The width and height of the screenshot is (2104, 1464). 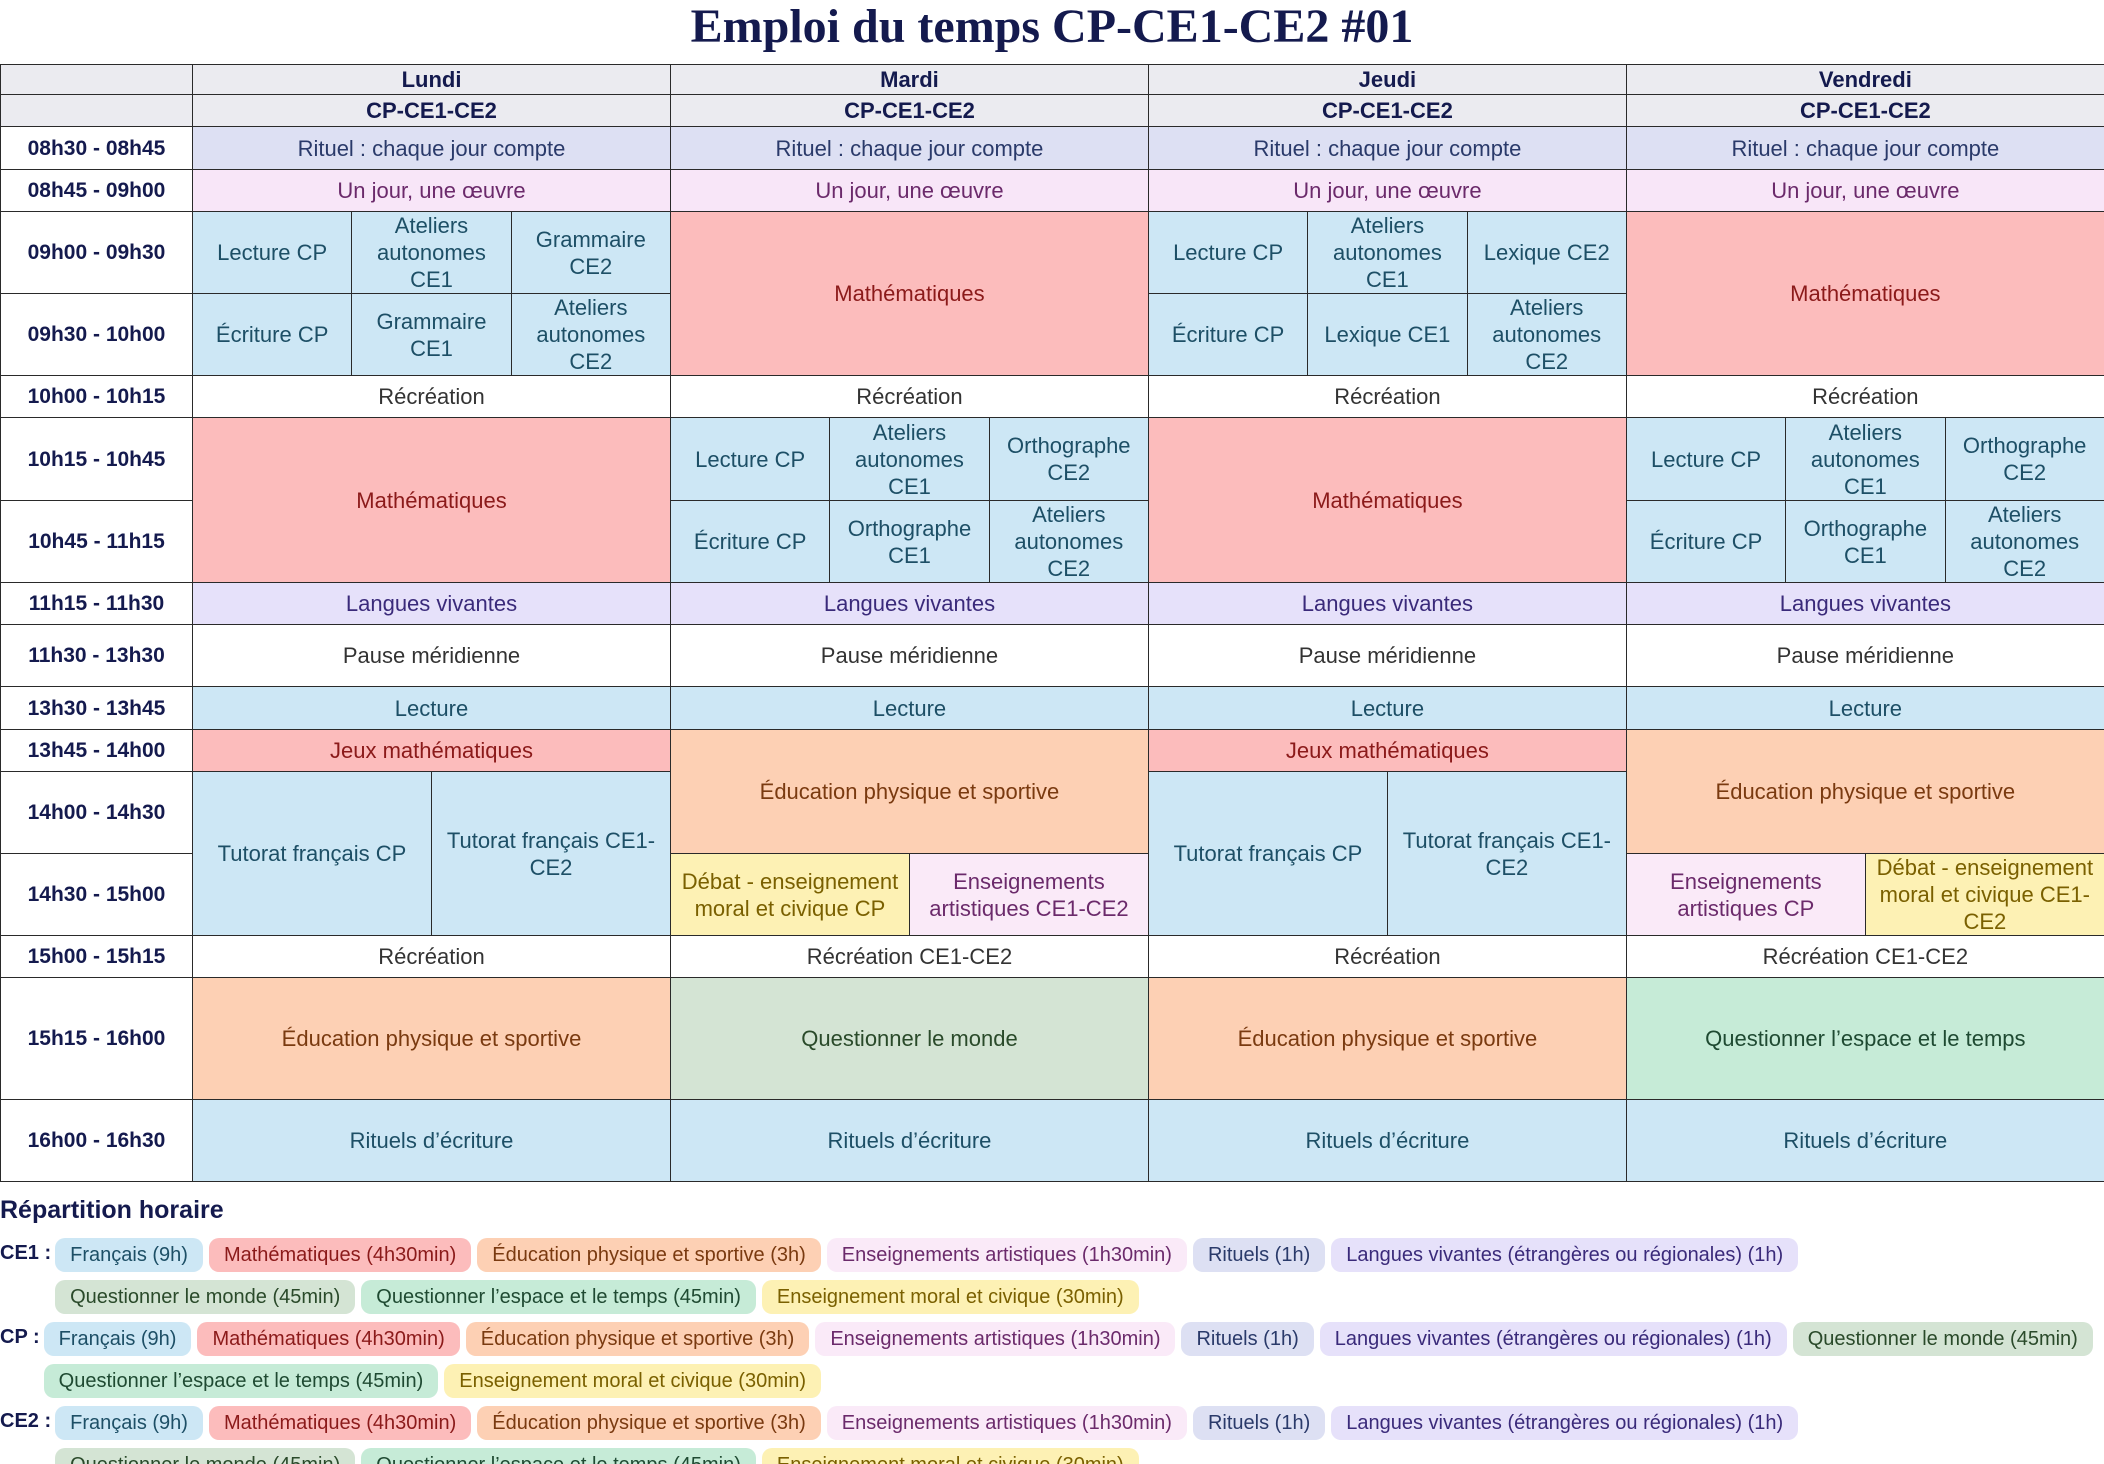 What do you see at coordinates (1052, 110) in the screenshot?
I see `header-row: CP-CE1-CE2 CP-CE1-CE2 CP-CE1-CE2 CP-CE1-CE2` at bounding box center [1052, 110].